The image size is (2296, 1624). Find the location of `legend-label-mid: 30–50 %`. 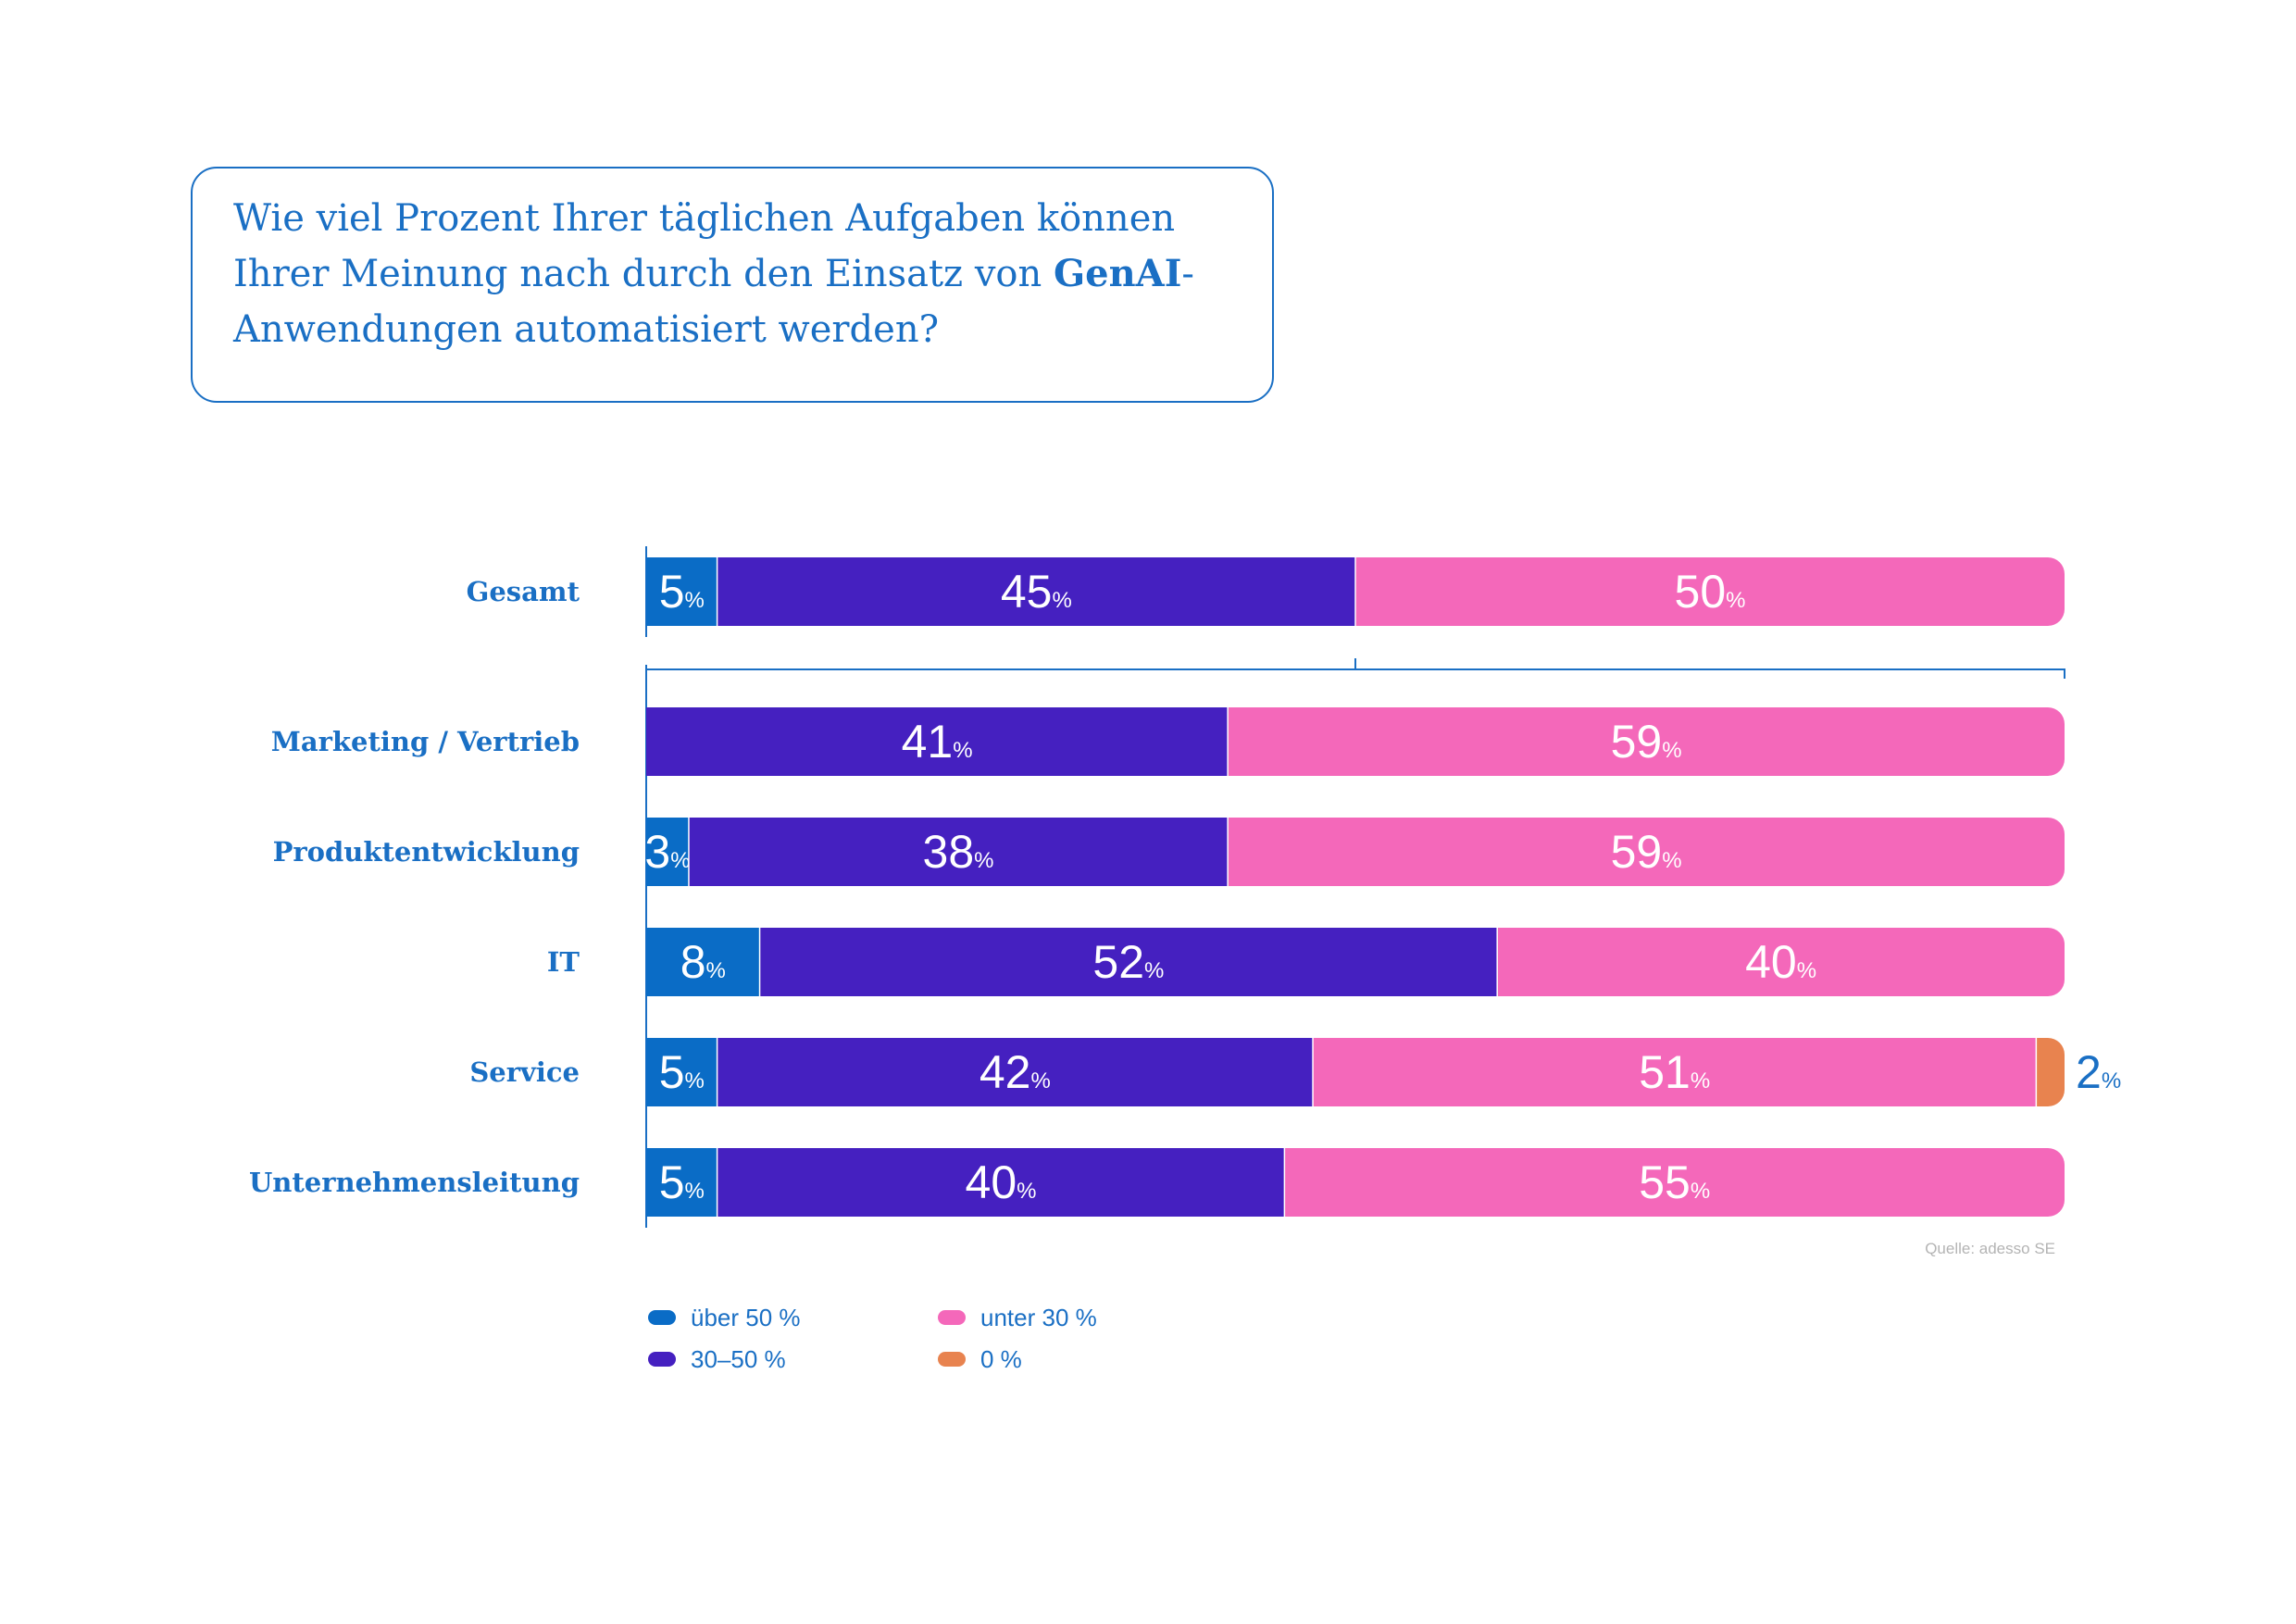

legend-label-mid: 30–50 % is located at coordinates (738, 1358).